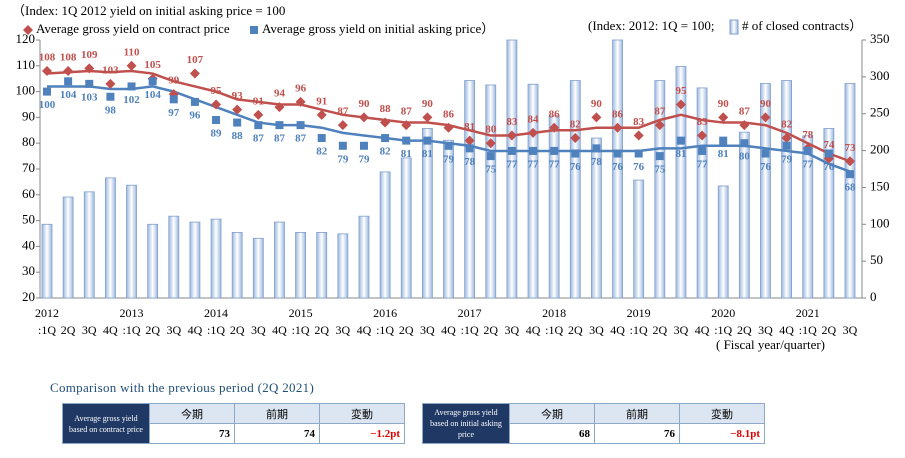  What do you see at coordinates (131, 100) in the screenshot?
I see `data-label: 102` at bounding box center [131, 100].